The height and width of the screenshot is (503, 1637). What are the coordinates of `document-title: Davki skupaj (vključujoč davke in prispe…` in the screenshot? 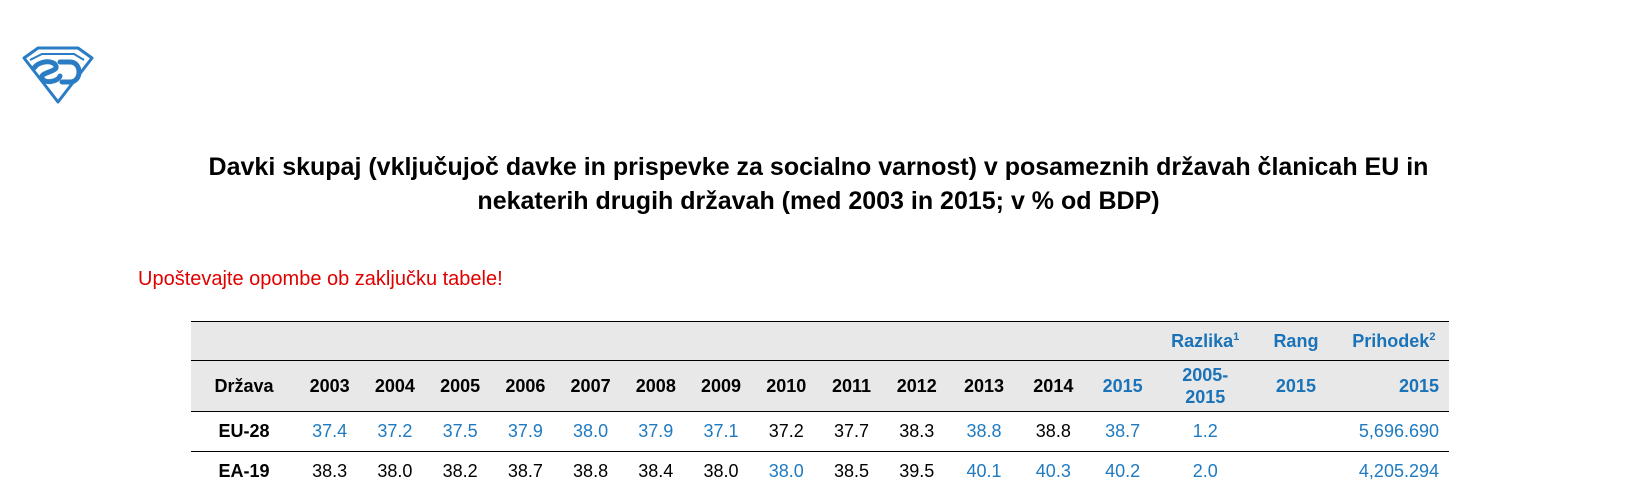 It's located at (818, 184).